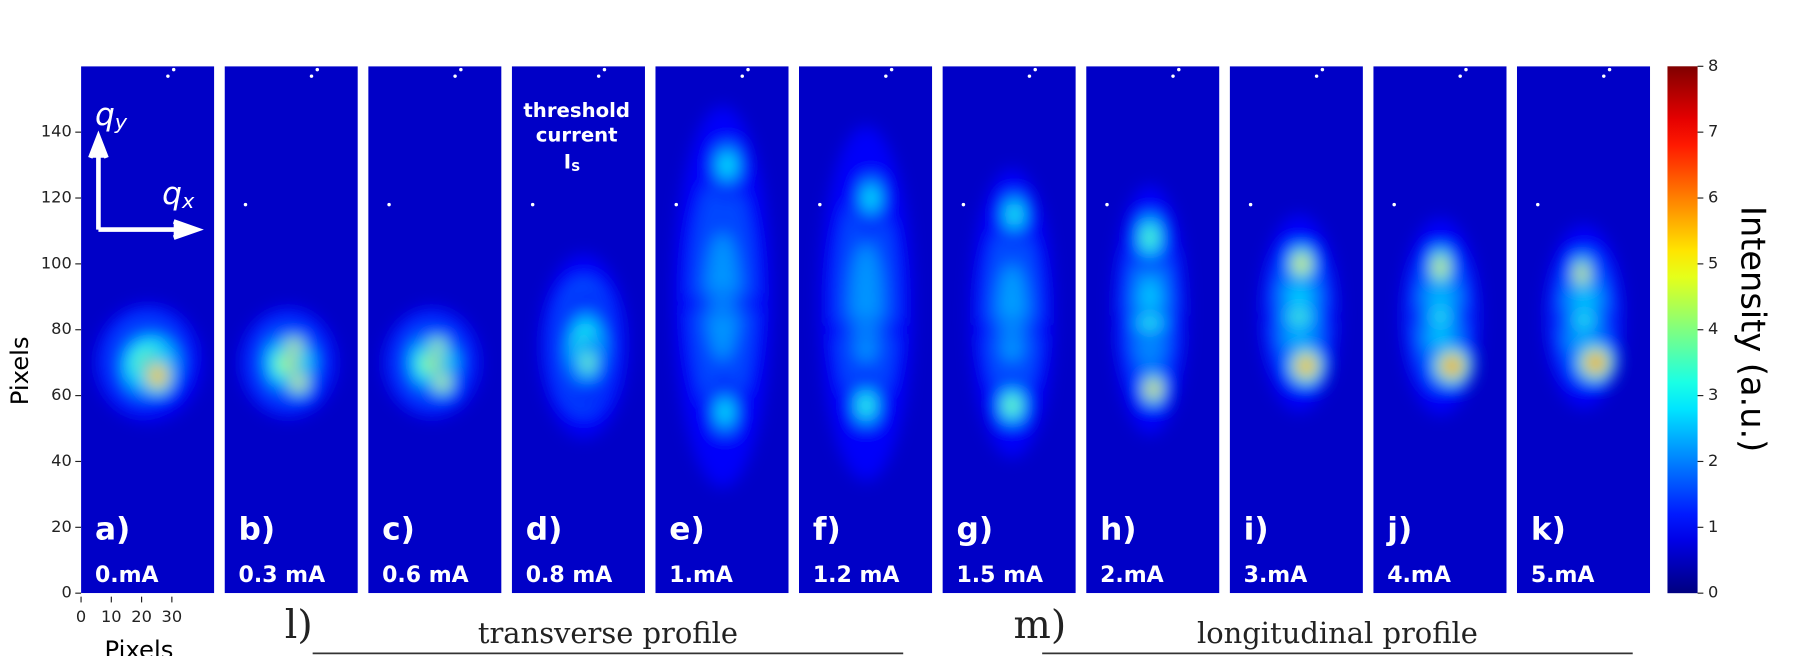 This screenshot has width=1818, height=656. Describe the element at coordinates (146, 185) in the screenshot. I see `q-arrows` at that location.